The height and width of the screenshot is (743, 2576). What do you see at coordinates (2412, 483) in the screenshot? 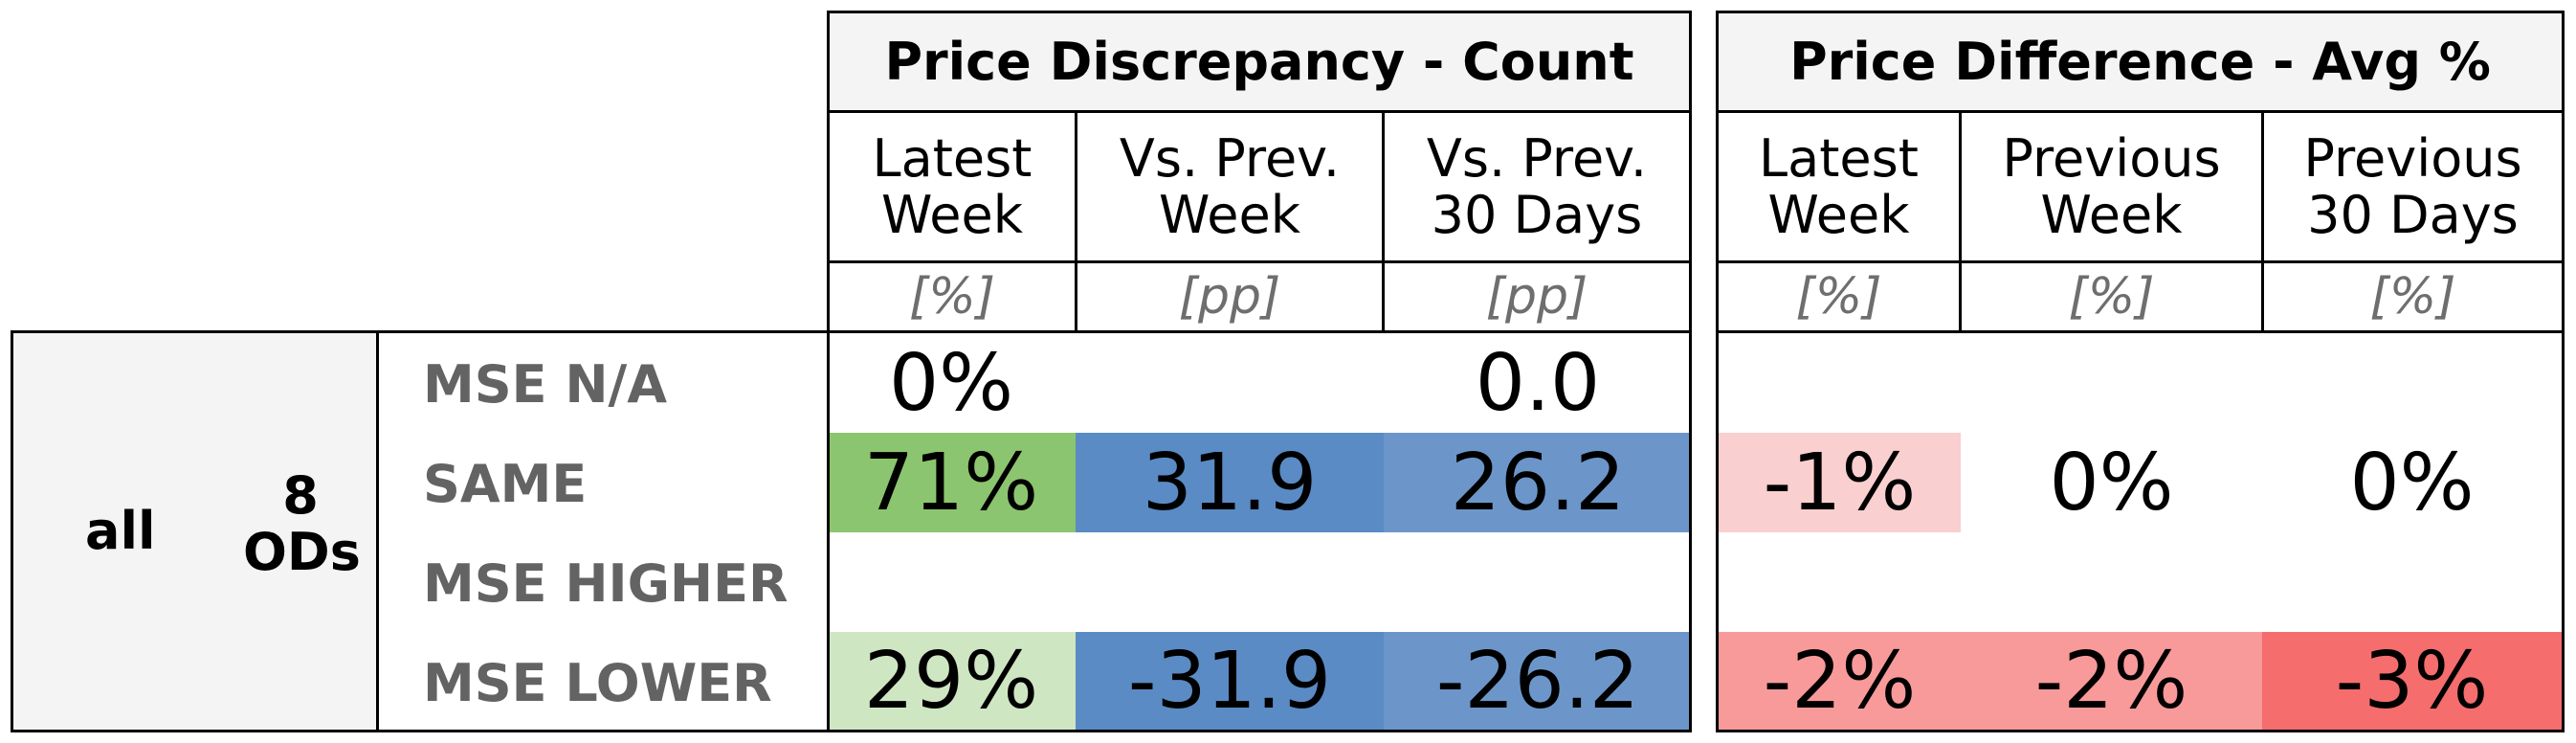
I see `cell-previous-30-days: 0%` at bounding box center [2412, 483].